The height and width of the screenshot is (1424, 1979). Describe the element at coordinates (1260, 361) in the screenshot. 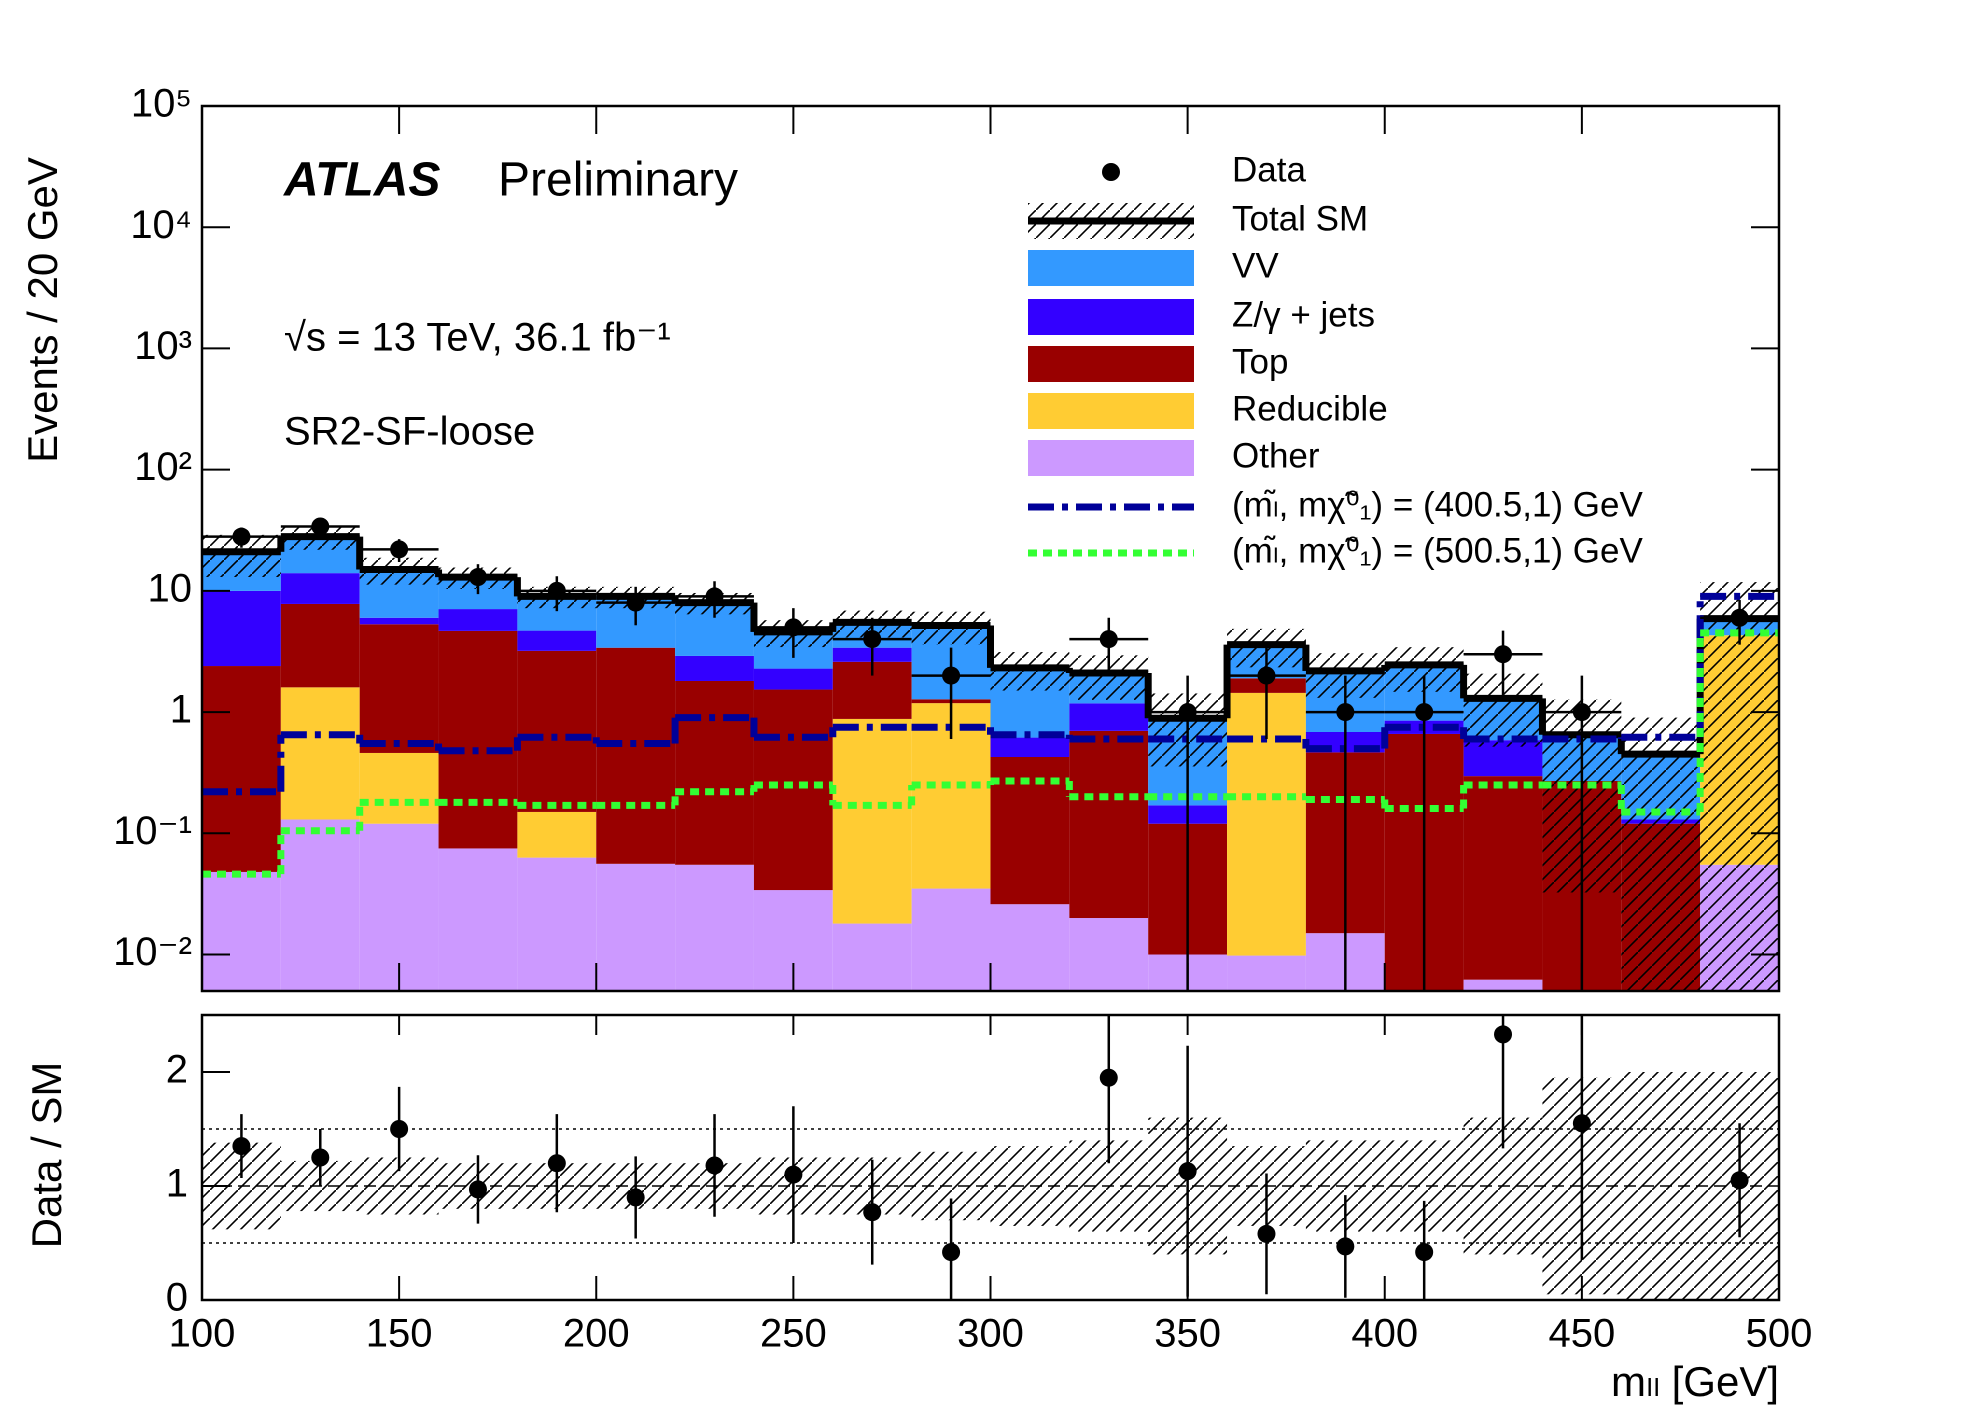

I see `legend-label: Top` at that location.